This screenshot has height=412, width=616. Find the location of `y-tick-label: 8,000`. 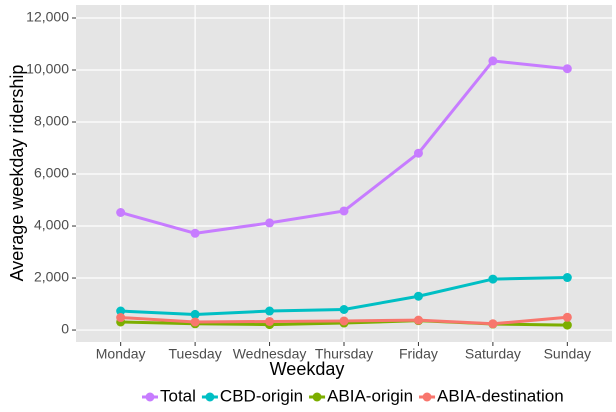

y-tick-label: 8,000 is located at coordinates (51, 121).